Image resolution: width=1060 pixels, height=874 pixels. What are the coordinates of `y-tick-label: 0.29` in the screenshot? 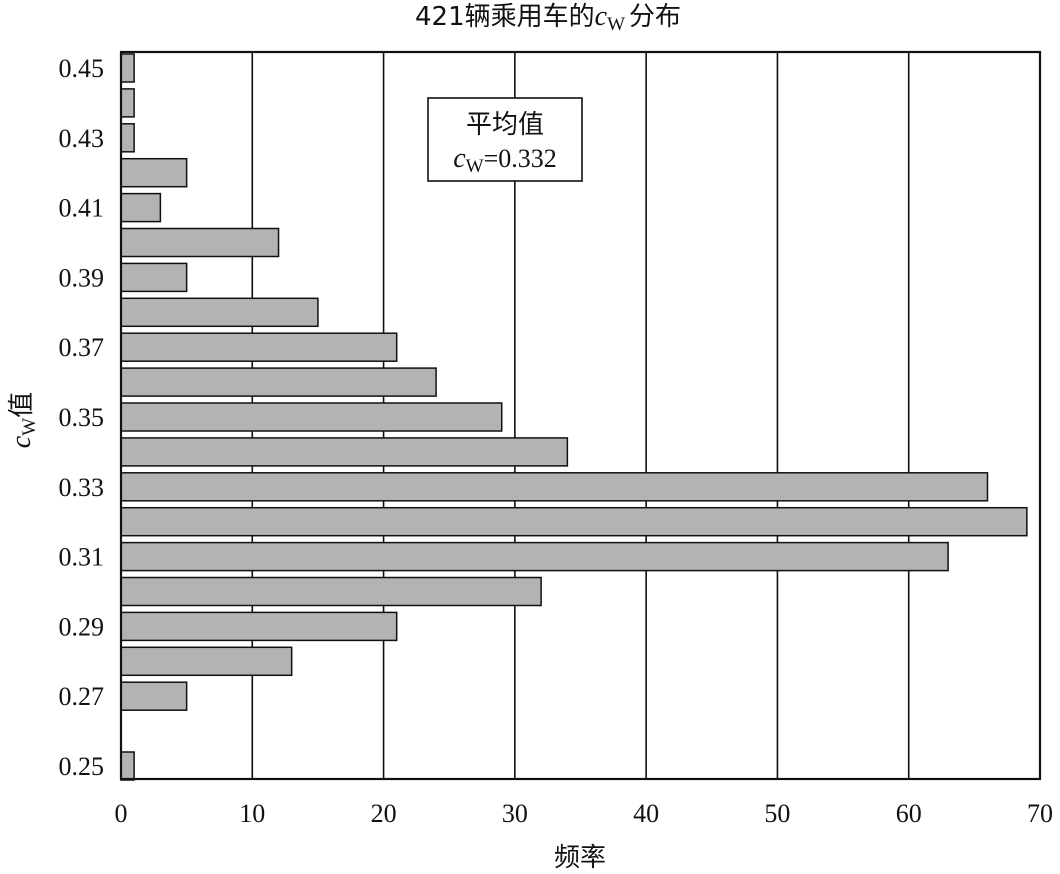 It's located at (82, 626).